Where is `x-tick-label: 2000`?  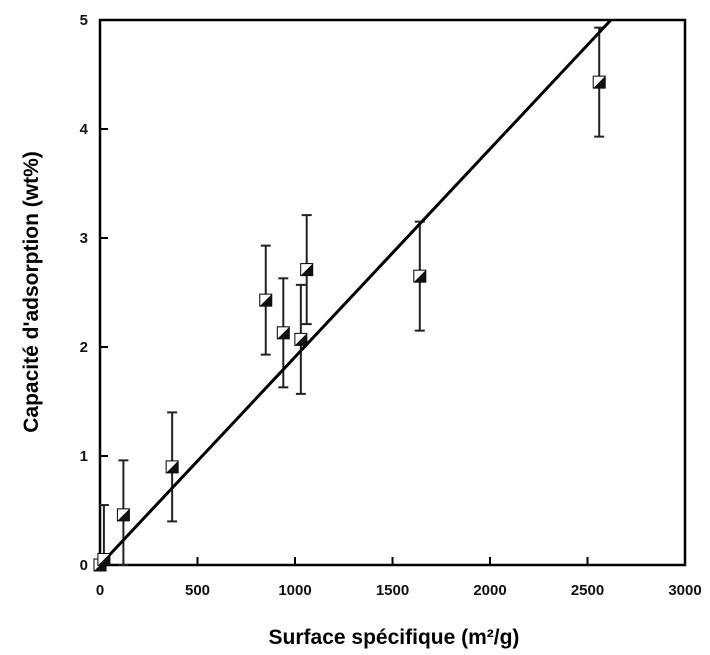 x-tick-label: 2000 is located at coordinates (489, 590).